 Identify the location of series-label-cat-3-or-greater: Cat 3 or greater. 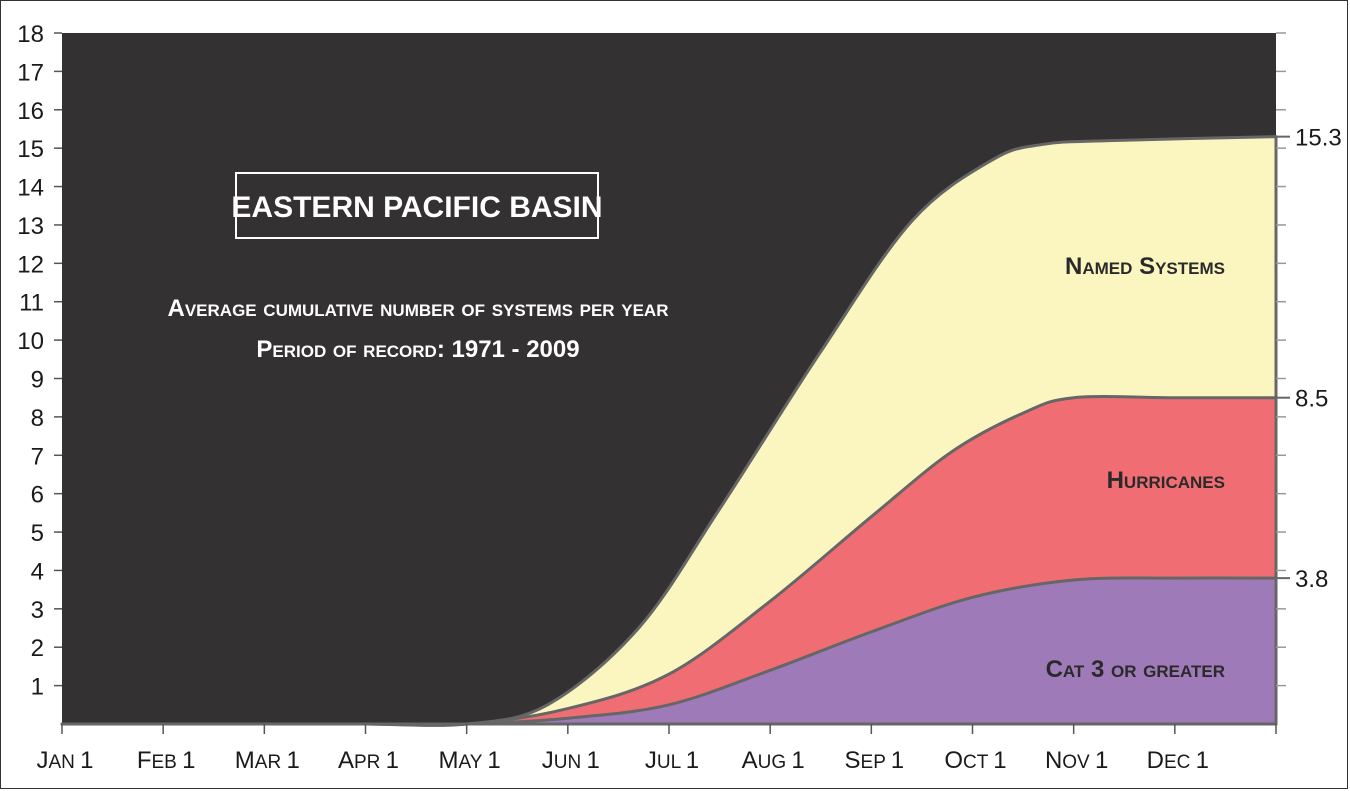
(1135, 669).